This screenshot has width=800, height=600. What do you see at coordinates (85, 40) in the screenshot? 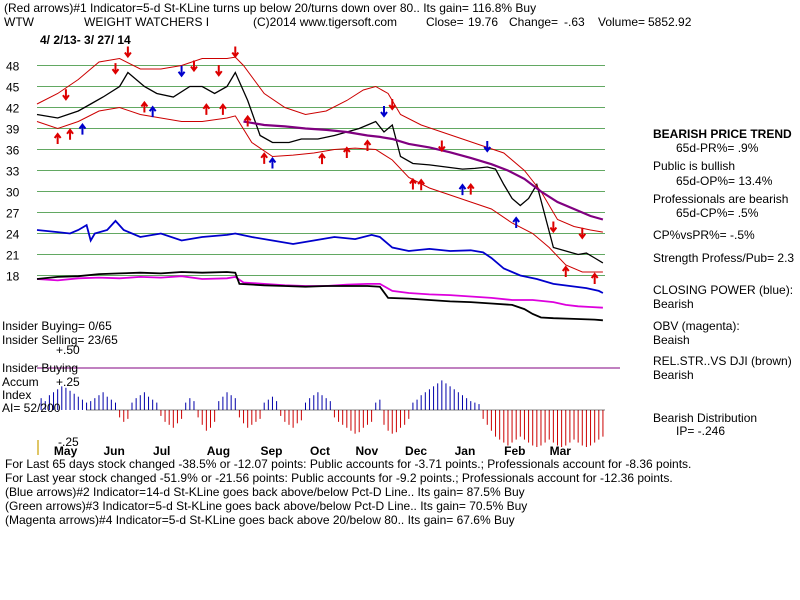
I see `date-range: 4/ 2/13- 3/ 27/ 14` at bounding box center [85, 40].